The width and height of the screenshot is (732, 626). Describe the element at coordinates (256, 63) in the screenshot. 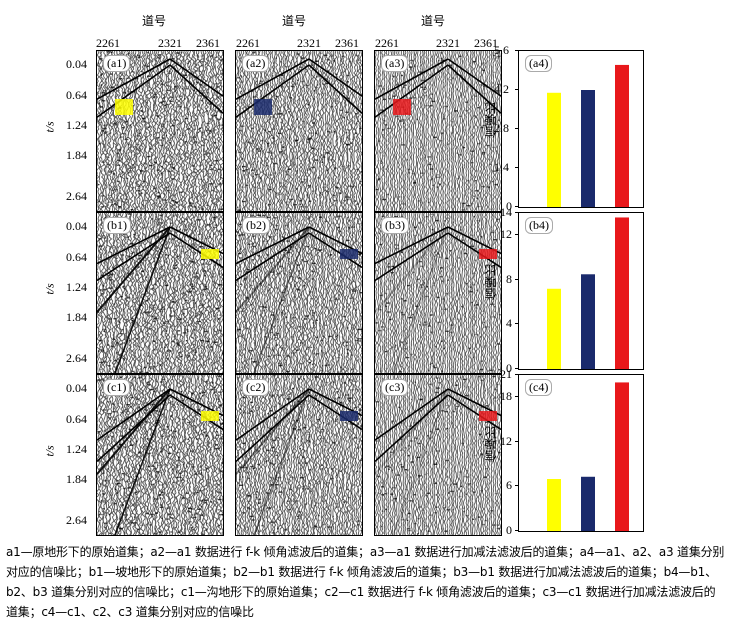

I see `panel-label: (a2)` at that location.